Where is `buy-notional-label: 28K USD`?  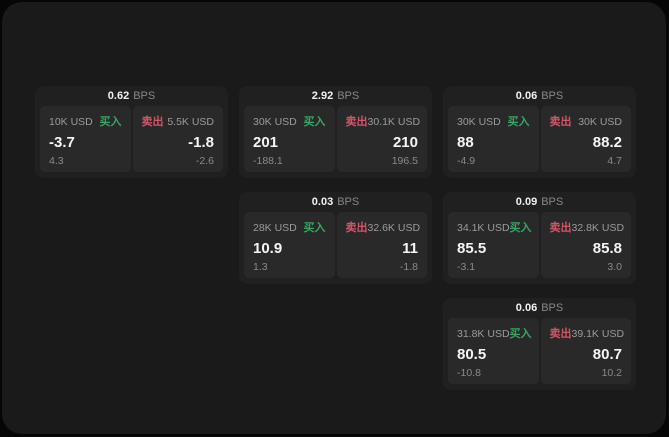 buy-notional-label: 28K USD is located at coordinates (275, 228).